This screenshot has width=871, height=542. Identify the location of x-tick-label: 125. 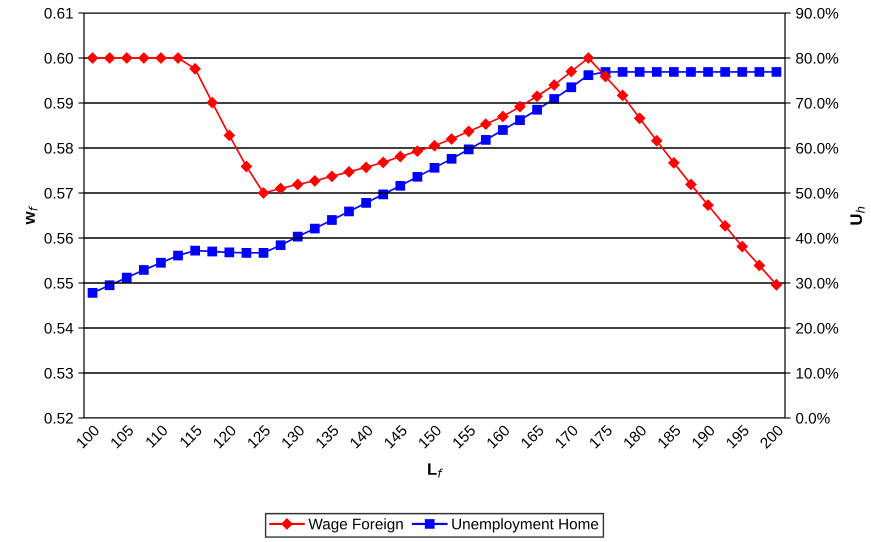
(259, 436).